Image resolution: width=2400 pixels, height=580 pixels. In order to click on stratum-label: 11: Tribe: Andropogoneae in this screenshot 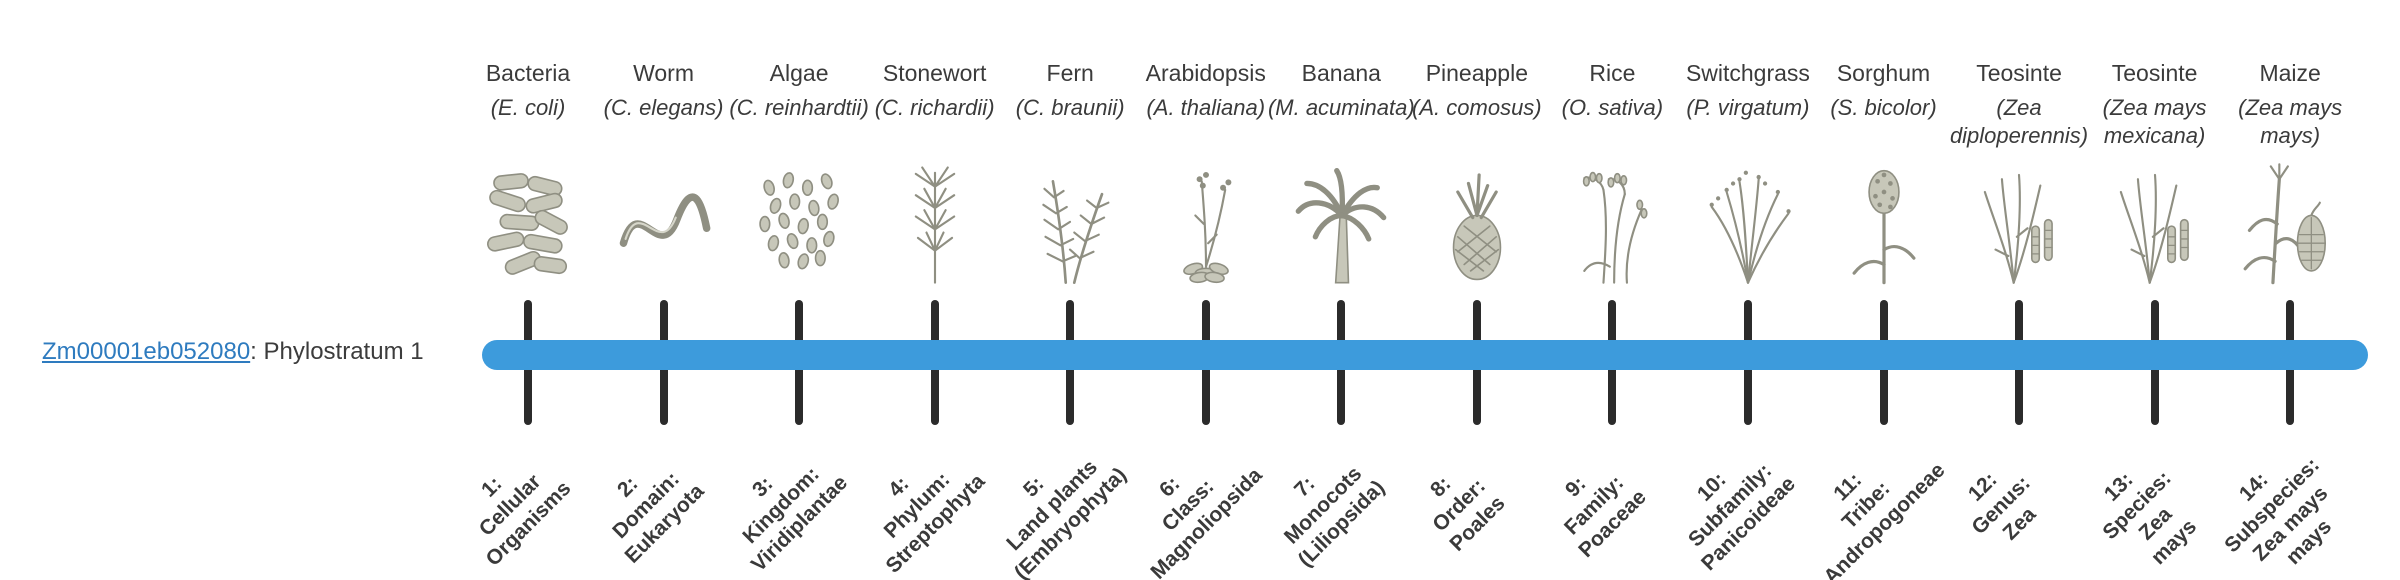, I will do `click(1884, 519)`.